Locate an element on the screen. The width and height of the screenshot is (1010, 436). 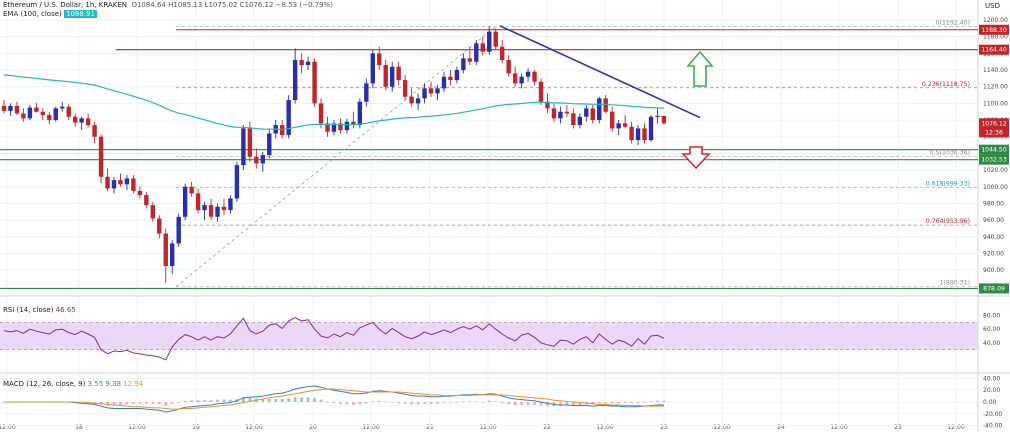
badge-resistance-1-bg is located at coordinates (994, 29).